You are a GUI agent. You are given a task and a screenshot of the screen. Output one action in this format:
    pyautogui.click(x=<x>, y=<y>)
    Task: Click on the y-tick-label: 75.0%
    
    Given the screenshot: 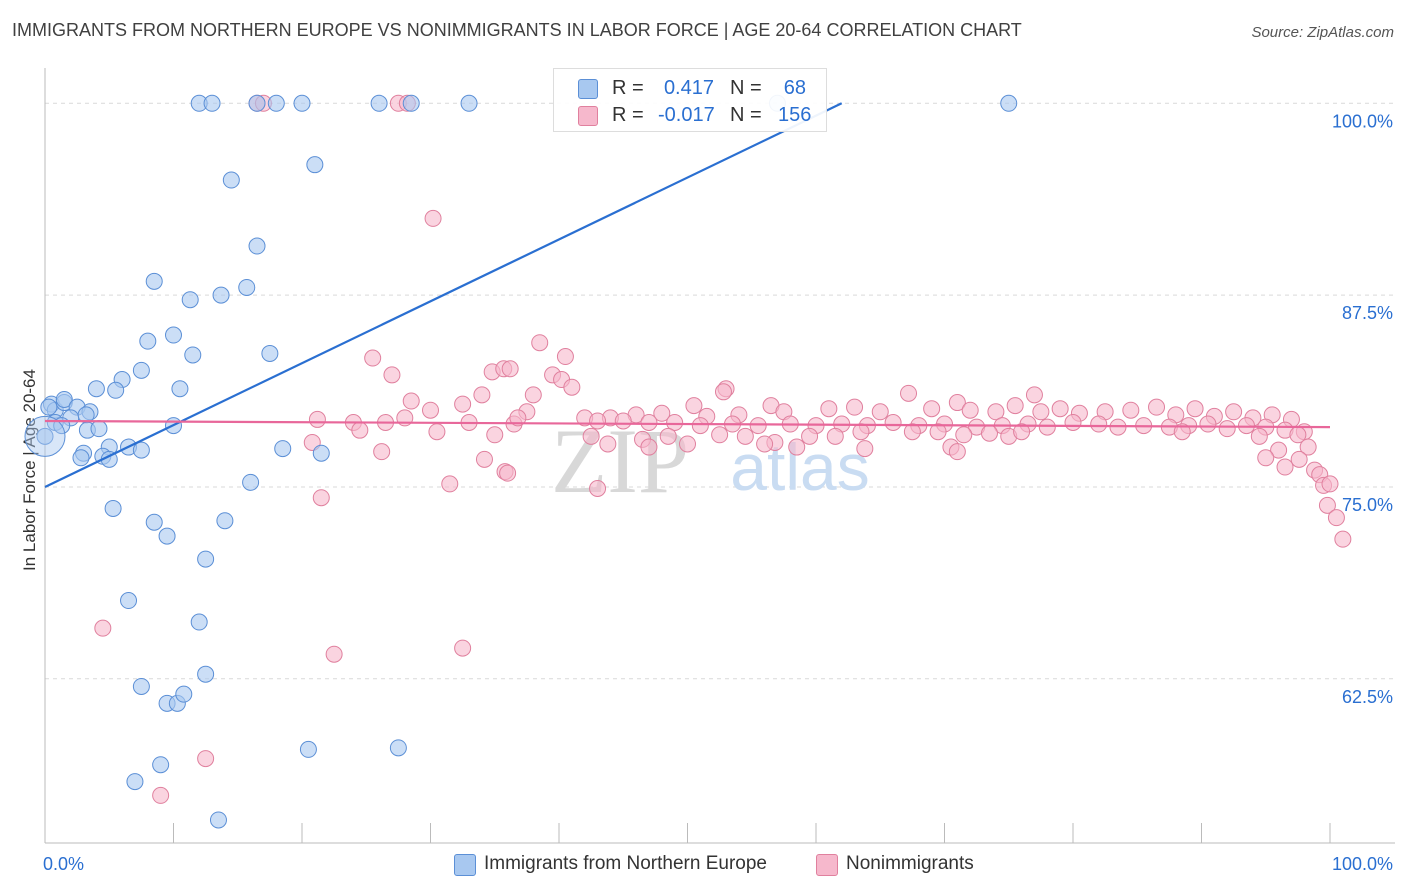 What is the action you would take?
    pyautogui.click(x=1367, y=505)
    